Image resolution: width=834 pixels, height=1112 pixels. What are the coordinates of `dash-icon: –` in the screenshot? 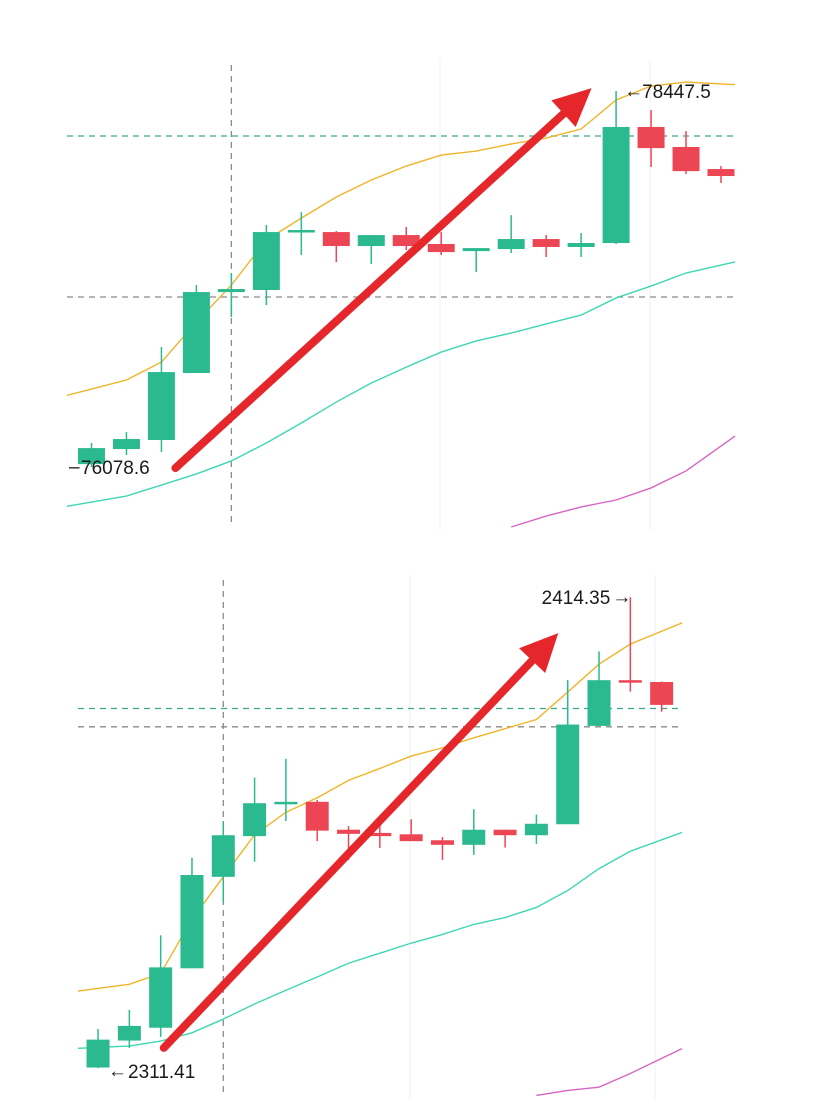 It's located at (74, 467).